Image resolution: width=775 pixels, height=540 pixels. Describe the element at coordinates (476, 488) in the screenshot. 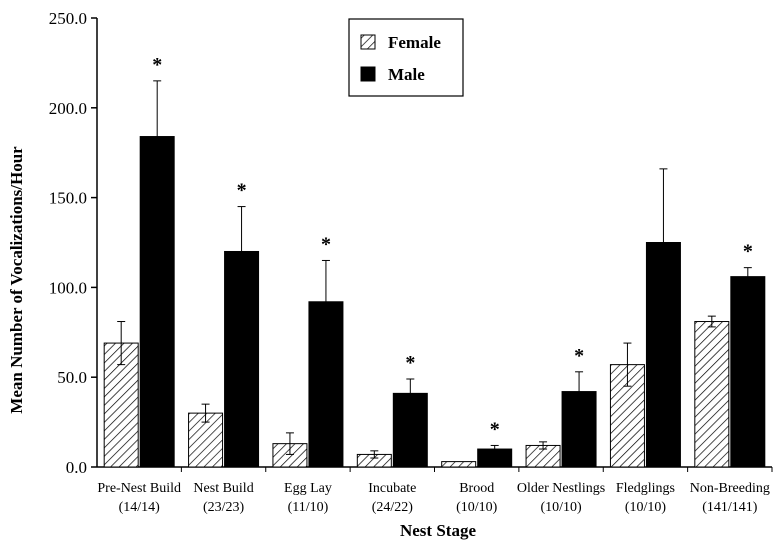

I see `x-tick-label: Brood` at that location.